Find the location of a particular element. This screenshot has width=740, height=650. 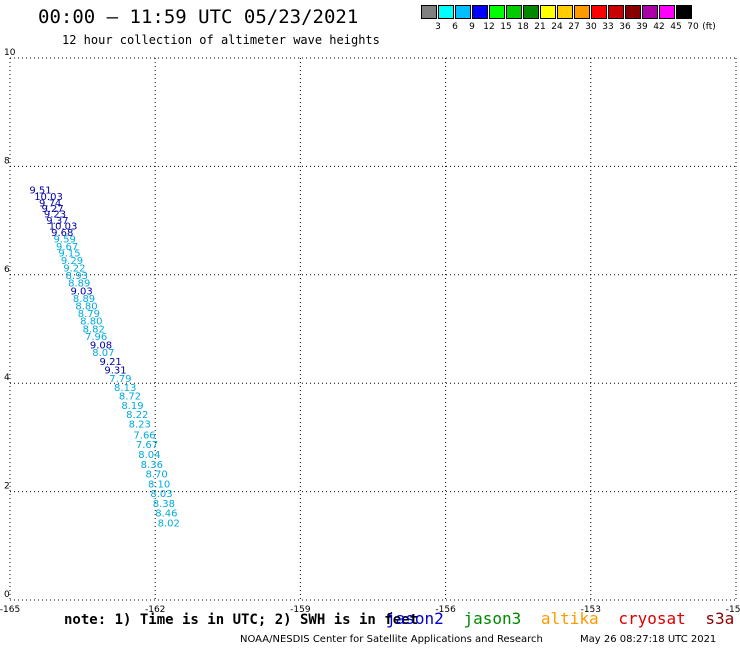

lon-tick--150: -150 is located at coordinates (733, 610).